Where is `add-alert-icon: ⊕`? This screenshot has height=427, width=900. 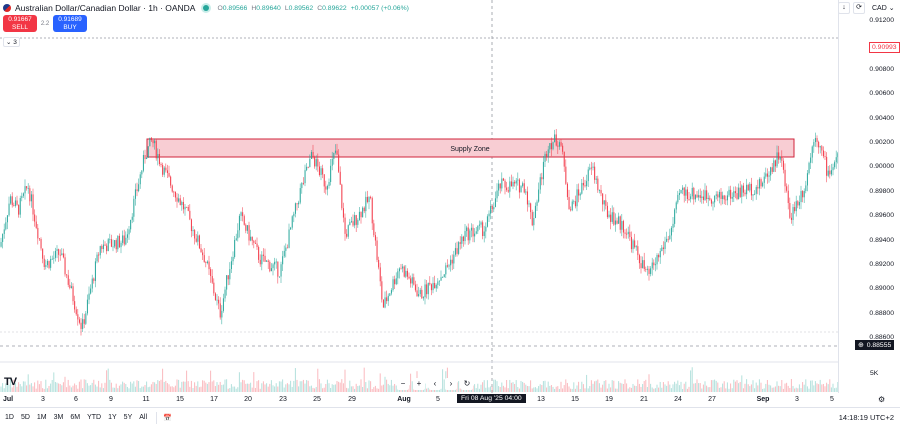
add-alert-icon: ⊕ is located at coordinates (861, 345).